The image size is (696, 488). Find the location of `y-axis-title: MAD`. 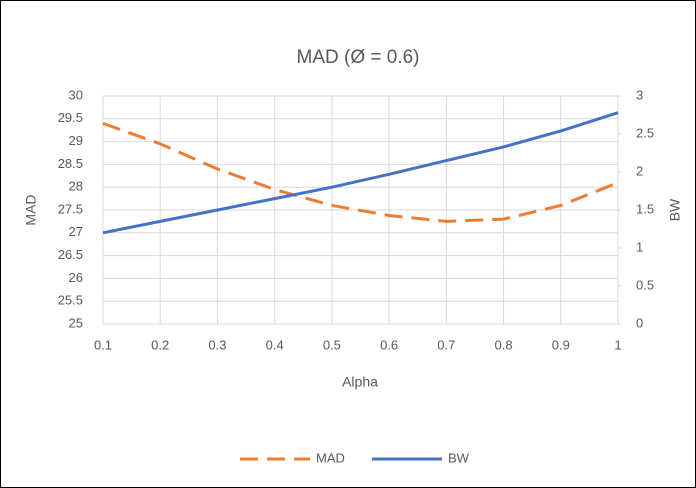

y-axis-title: MAD is located at coordinates (31, 209).